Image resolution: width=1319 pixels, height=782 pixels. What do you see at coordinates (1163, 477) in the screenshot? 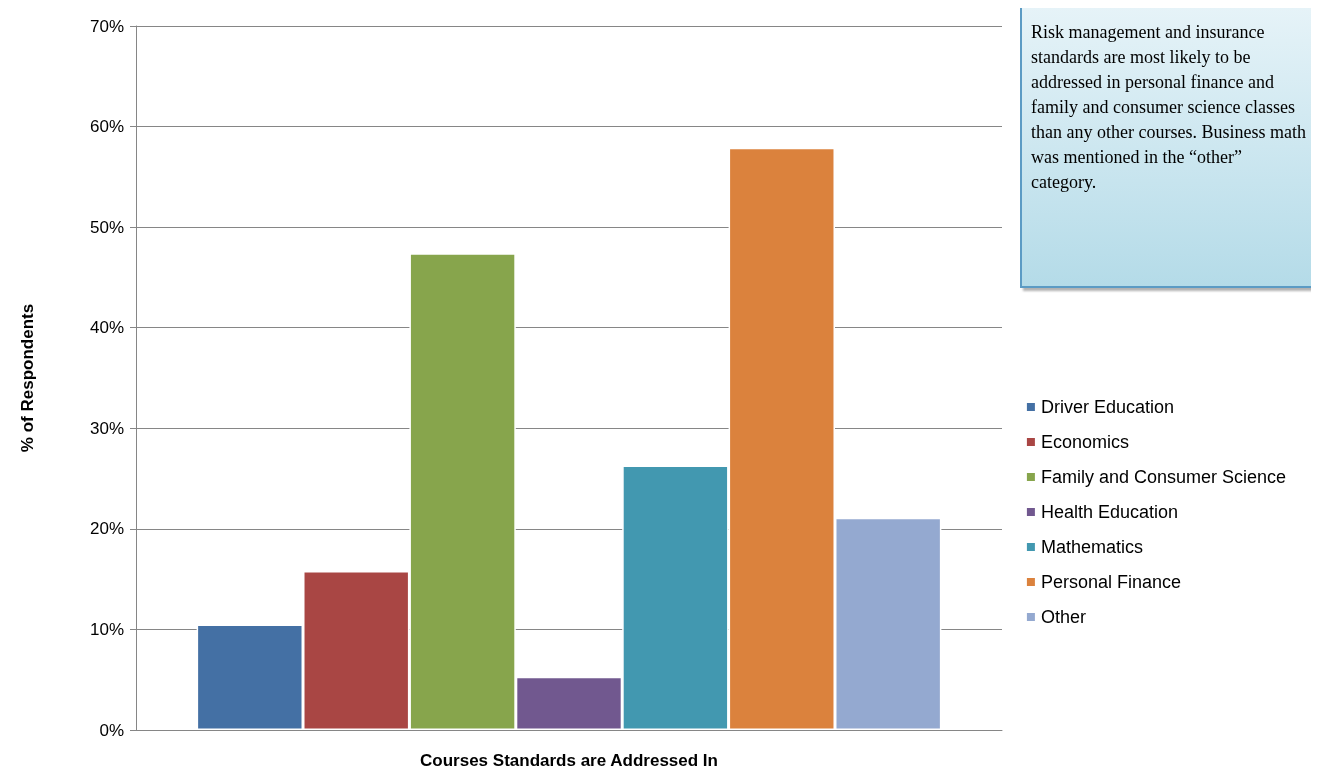
I see `legend-label: Family and Consumer Science` at bounding box center [1163, 477].